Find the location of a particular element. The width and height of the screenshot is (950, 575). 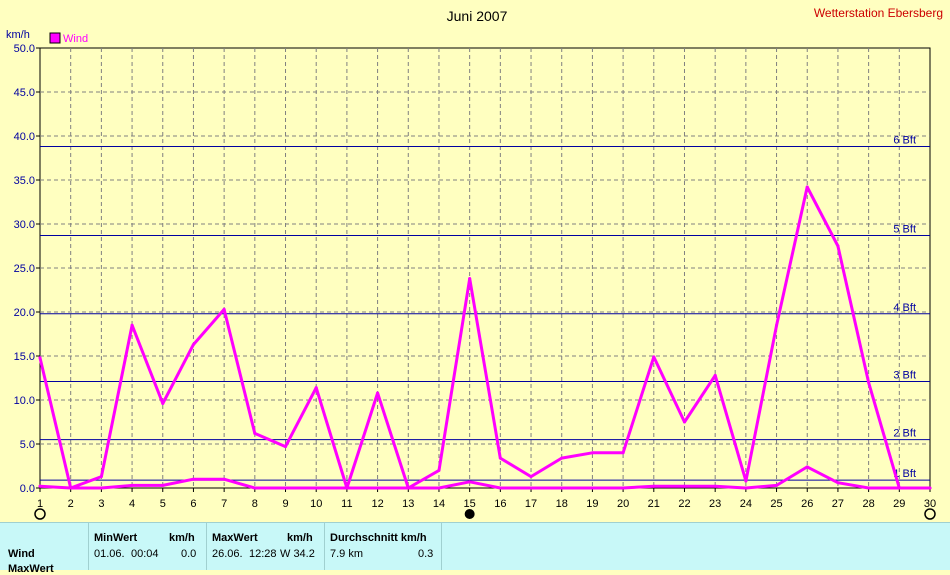

max-value: W 34.2 is located at coordinates (297, 554).